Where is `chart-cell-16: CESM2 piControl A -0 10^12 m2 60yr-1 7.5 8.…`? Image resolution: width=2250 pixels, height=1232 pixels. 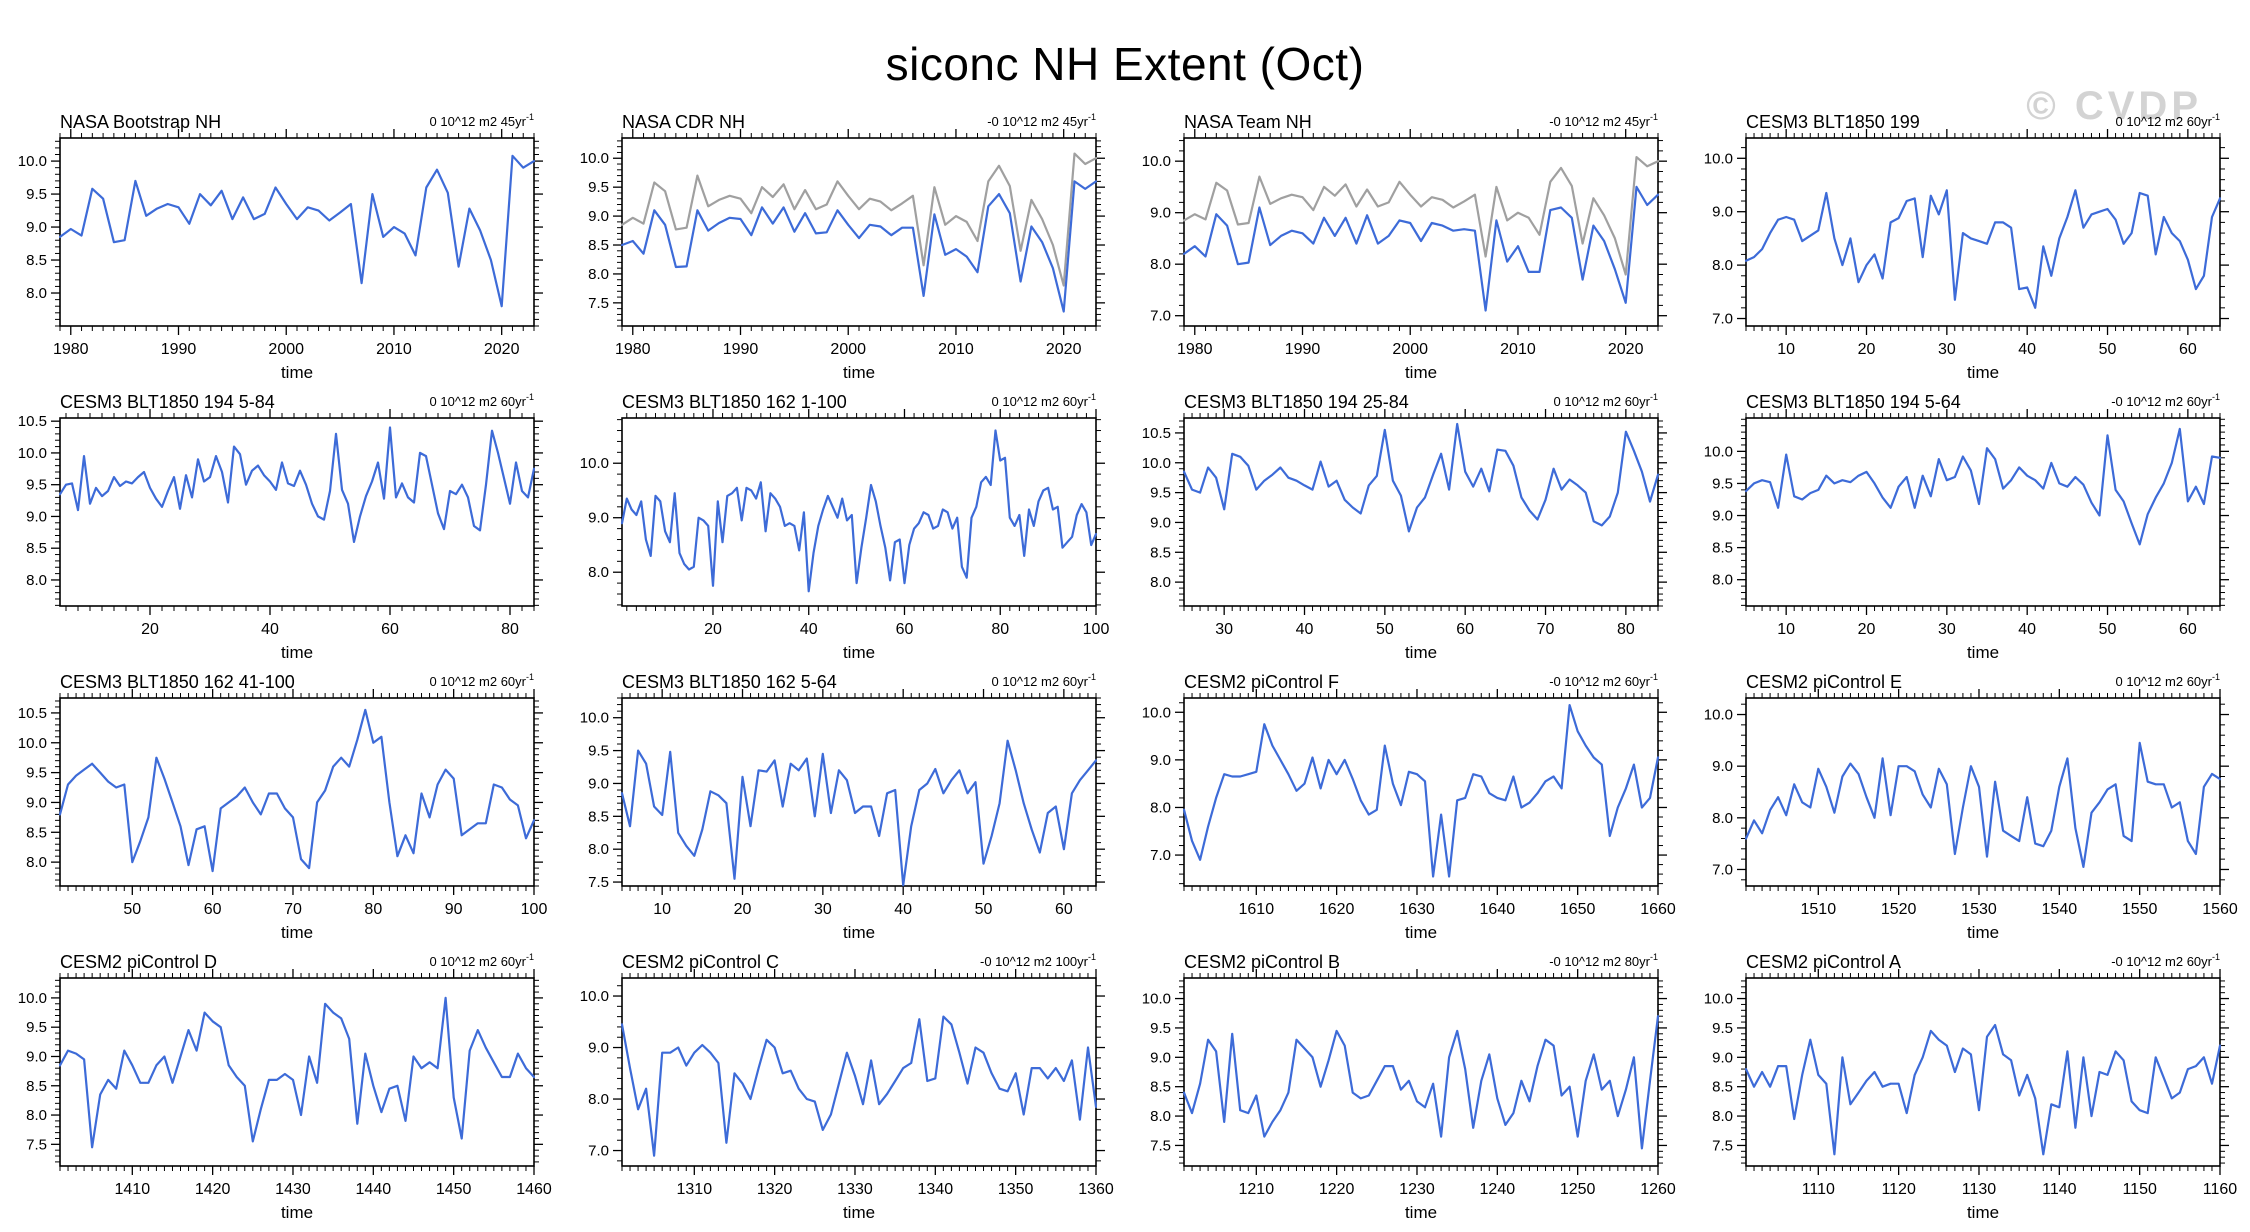
chart-cell-16: CESM2 piControl A -0 10^12 m2 60yr-1 7.5 8.… is located at coordinates (1969, 1084).